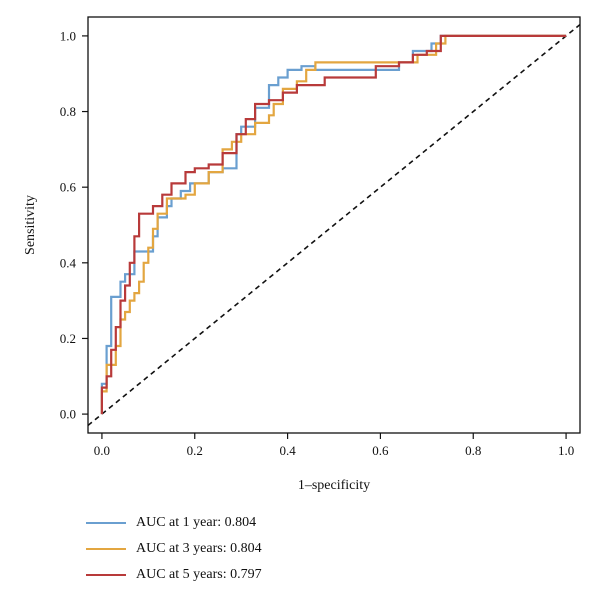  I want to click on y-tick-label: 1.0, so click(68, 35).